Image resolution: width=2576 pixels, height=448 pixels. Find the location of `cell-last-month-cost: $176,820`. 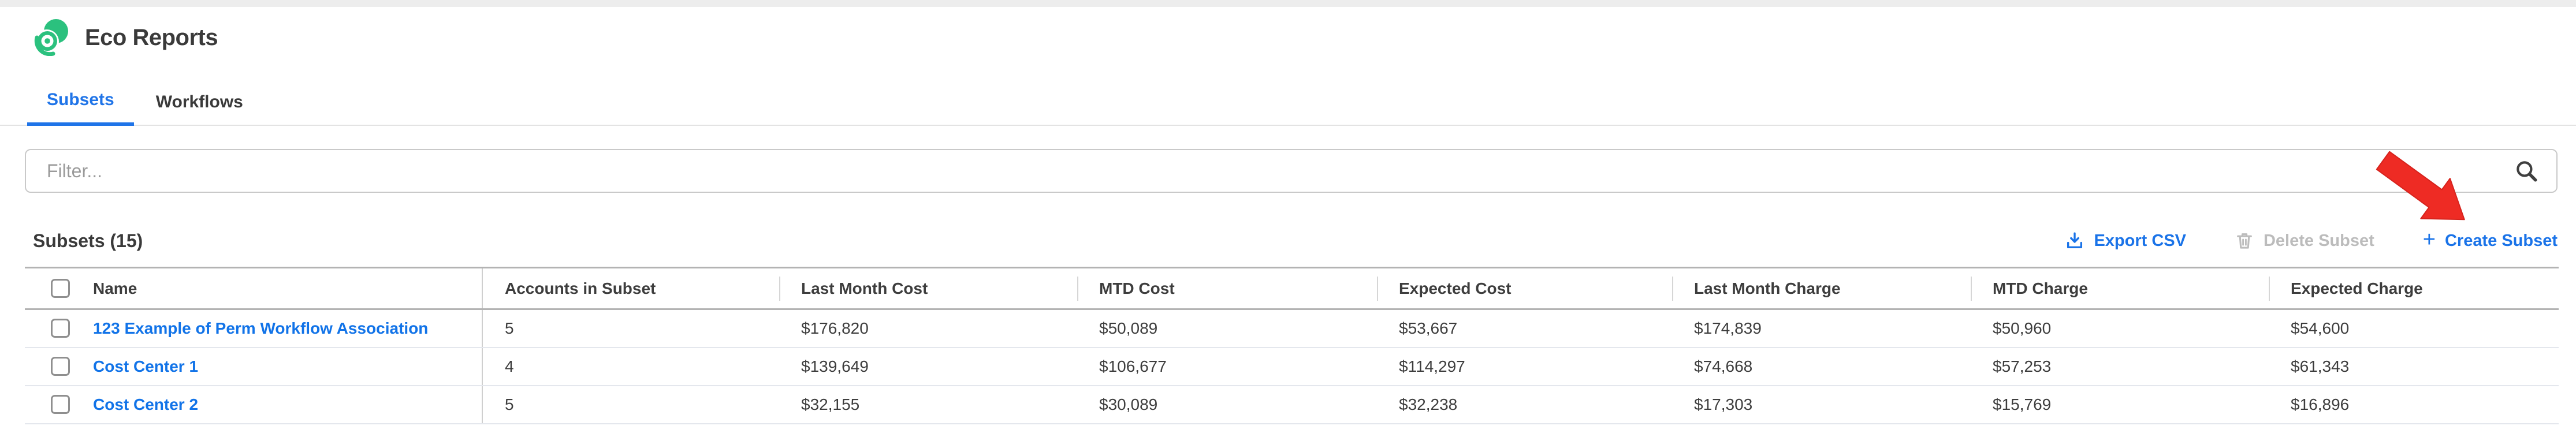

cell-last-month-cost: $176,820 is located at coordinates (928, 328).